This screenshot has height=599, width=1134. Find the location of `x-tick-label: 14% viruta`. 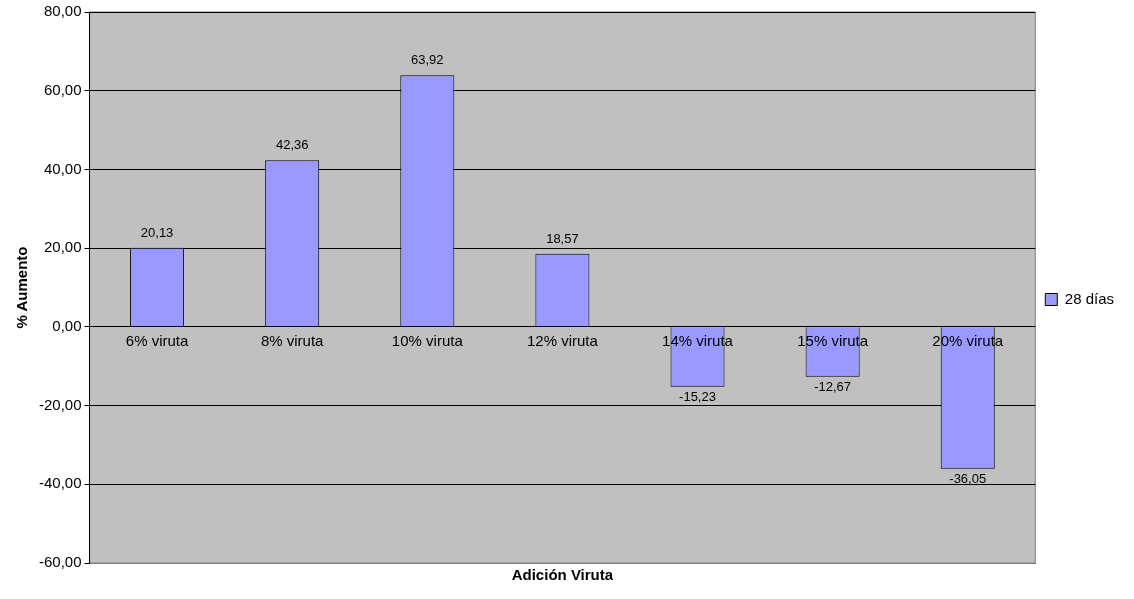

x-tick-label: 14% viruta is located at coordinates (698, 341).